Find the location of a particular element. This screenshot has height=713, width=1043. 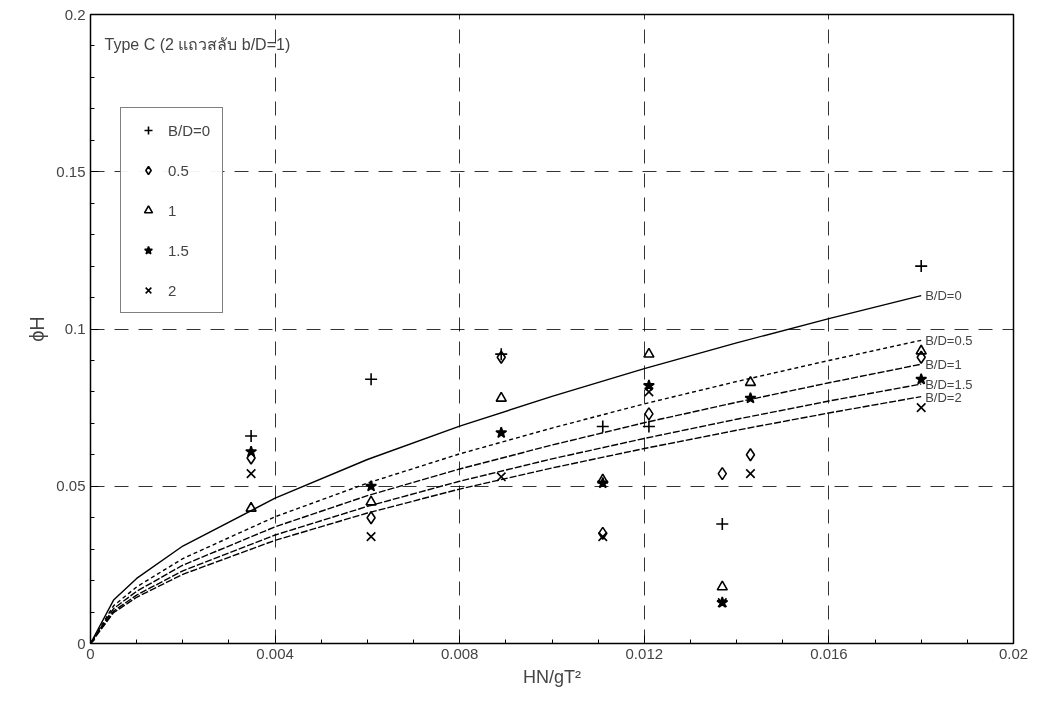

x-tick-label: 0.004 is located at coordinates (275, 653).